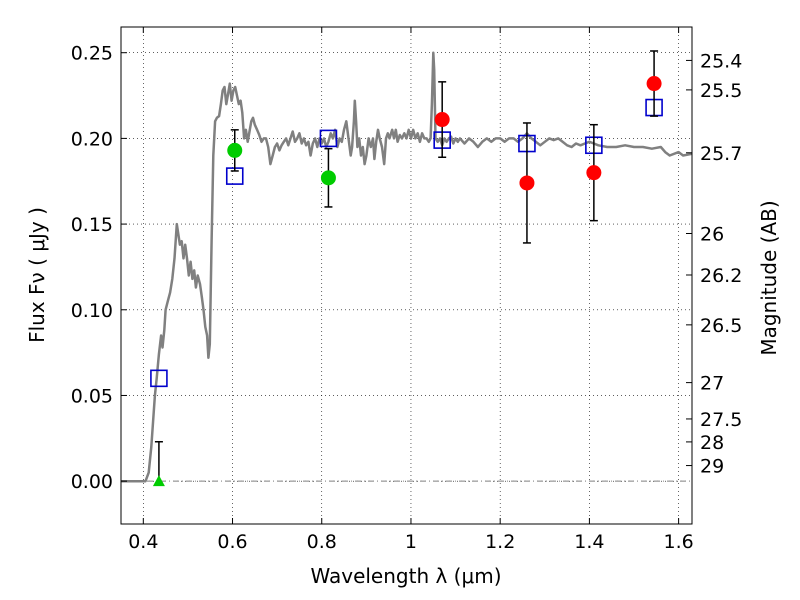 The width and height of the screenshot is (800, 600). What do you see at coordinates (405, 576) in the screenshot?
I see `x-axis-label: Wavelength λ (μm)` at bounding box center [405, 576].